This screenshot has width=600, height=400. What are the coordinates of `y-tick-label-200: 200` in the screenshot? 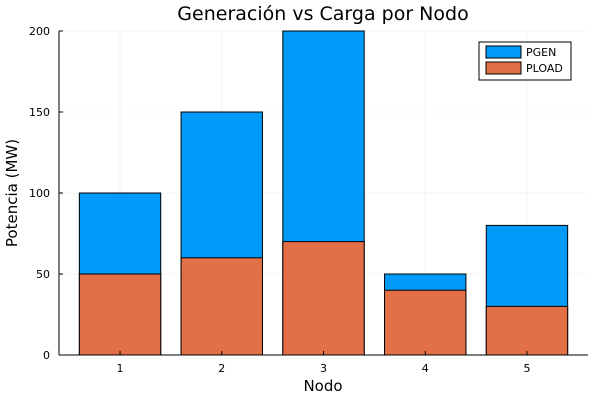 It's located at (39, 31).